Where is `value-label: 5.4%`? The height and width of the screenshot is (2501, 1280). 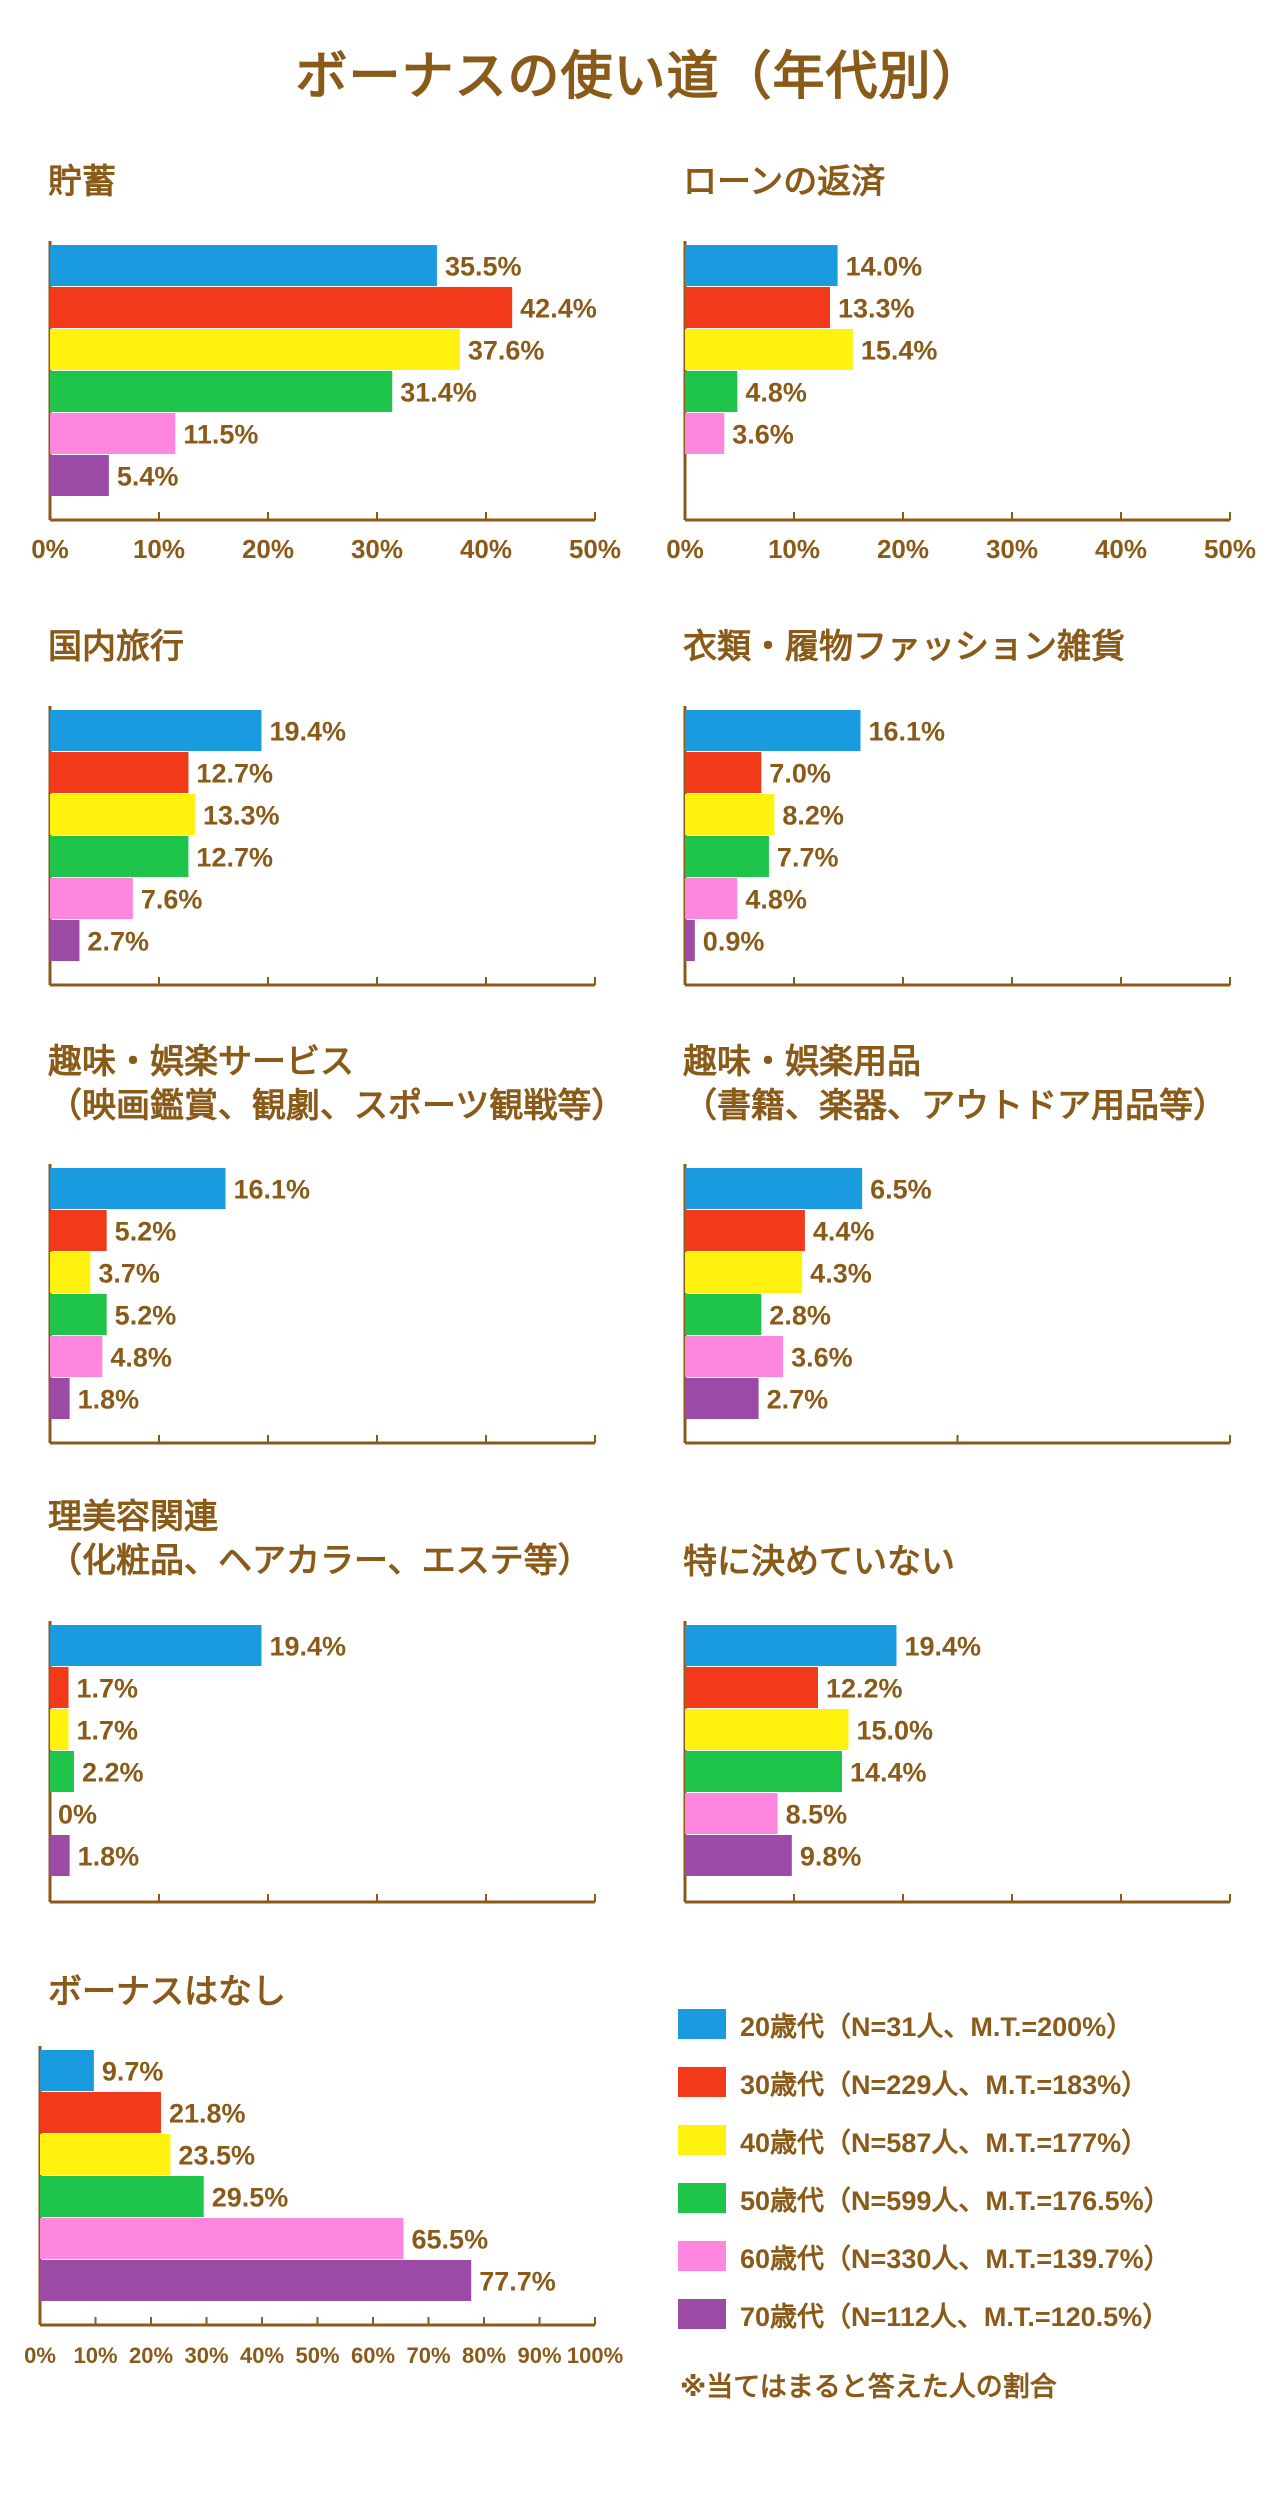
value-label: 5.4% is located at coordinates (148, 477).